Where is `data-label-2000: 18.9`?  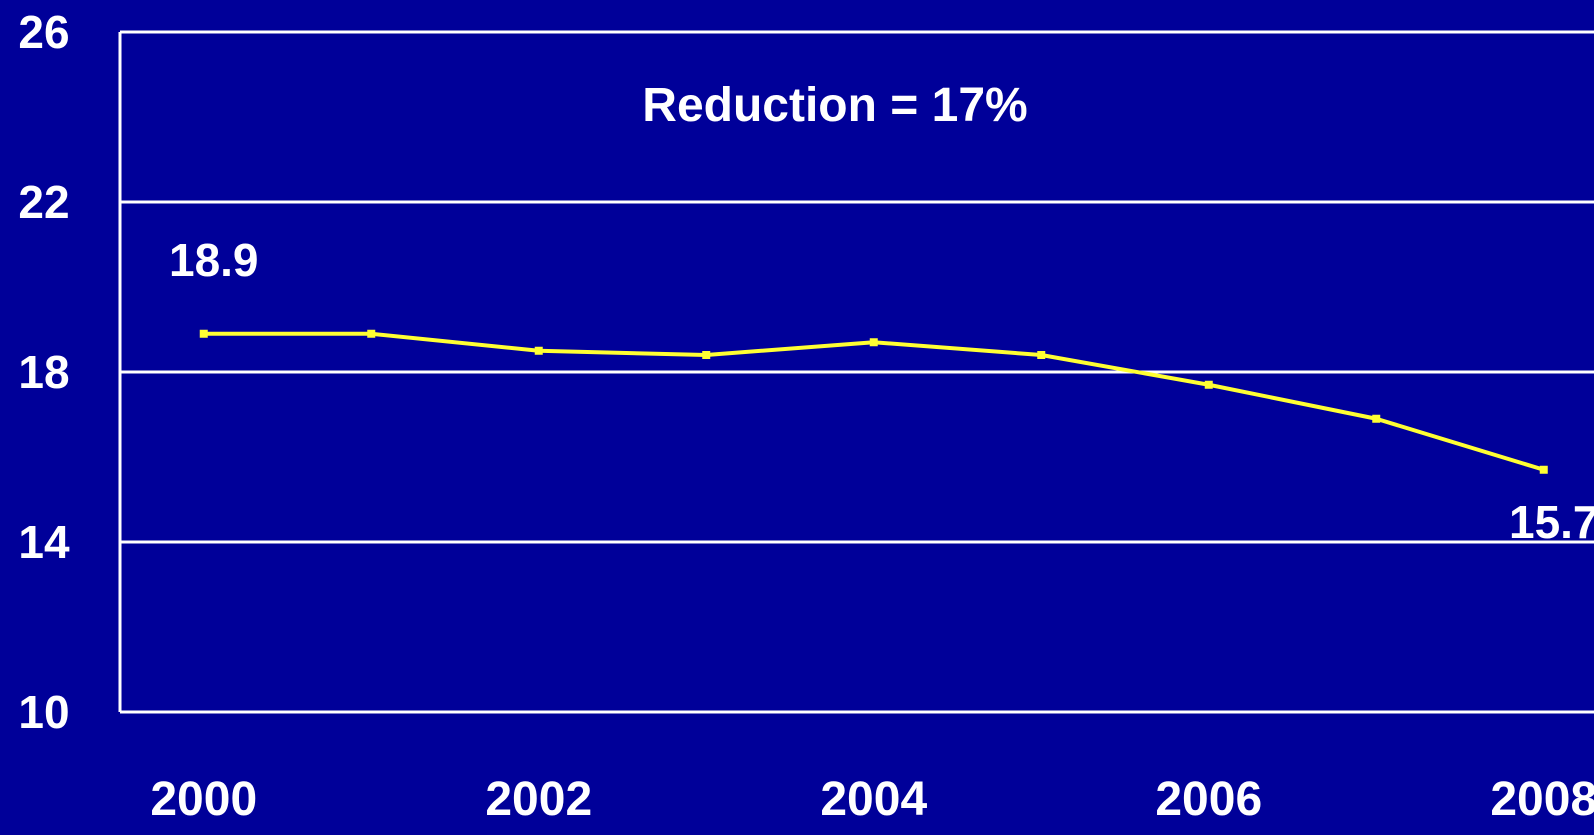 data-label-2000: 18.9 is located at coordinates (214, 260).